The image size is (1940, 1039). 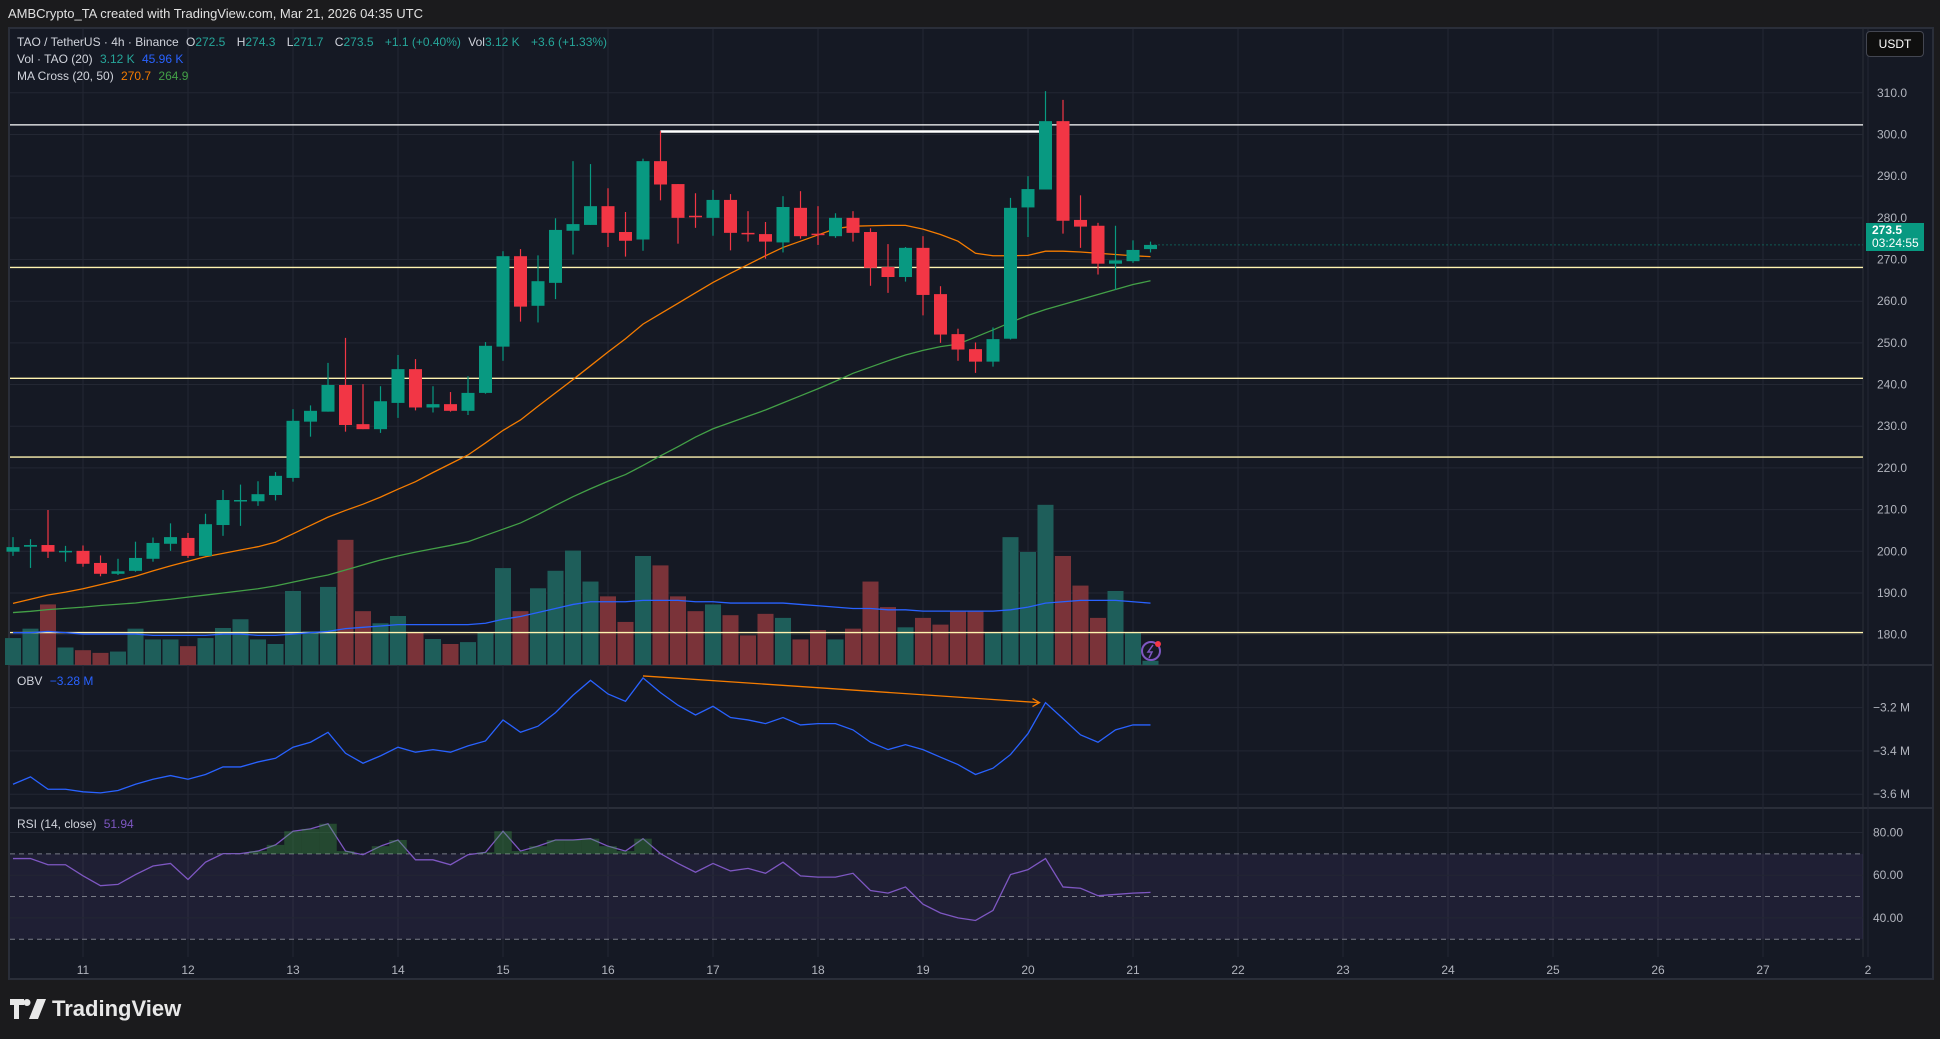 I want to click on obv-legend: OBV −3.28 M, so click(x=57, y=681).